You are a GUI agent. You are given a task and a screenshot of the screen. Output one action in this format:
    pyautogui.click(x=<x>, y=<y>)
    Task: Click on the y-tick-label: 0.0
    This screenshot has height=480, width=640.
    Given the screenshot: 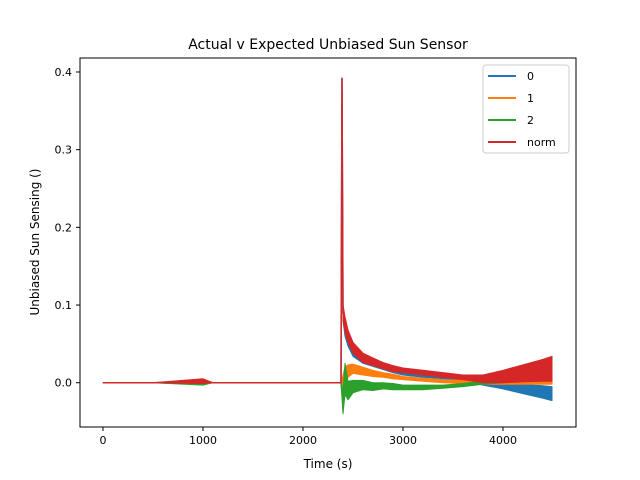 What is the action you would take?
    pyautogui.click(x=64, y=383)
    